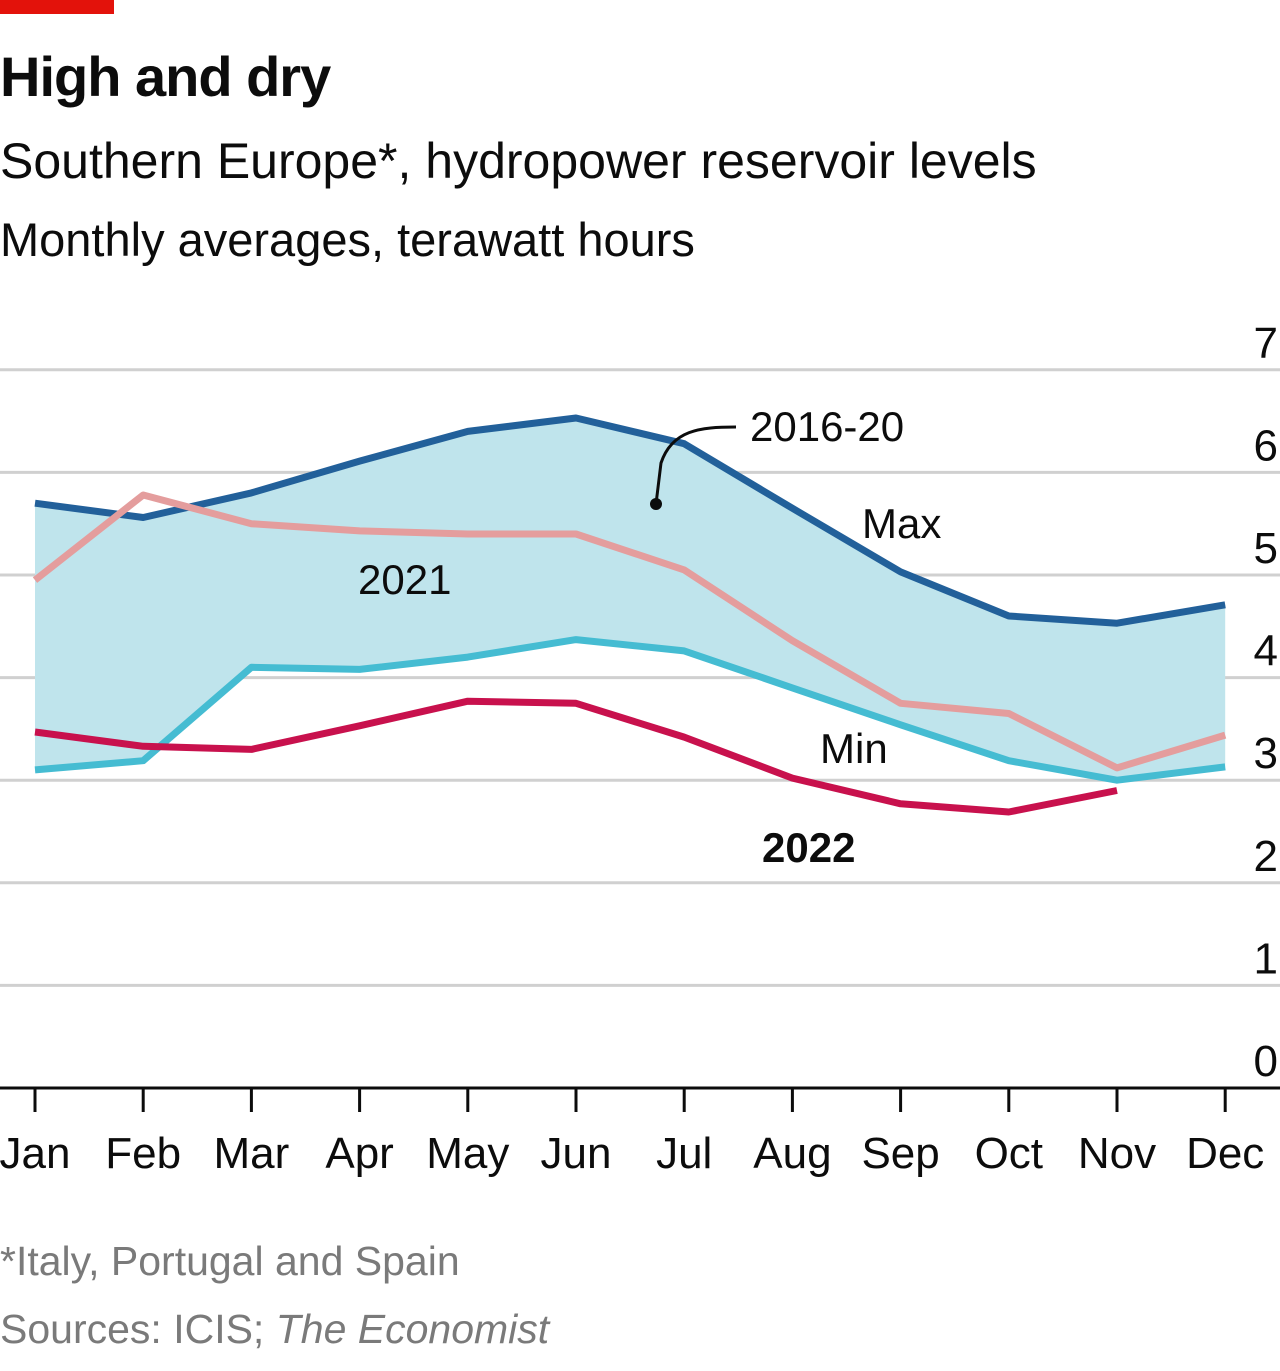  I want to click on x-tick-label-mar: Mar, so click(252, 1153).